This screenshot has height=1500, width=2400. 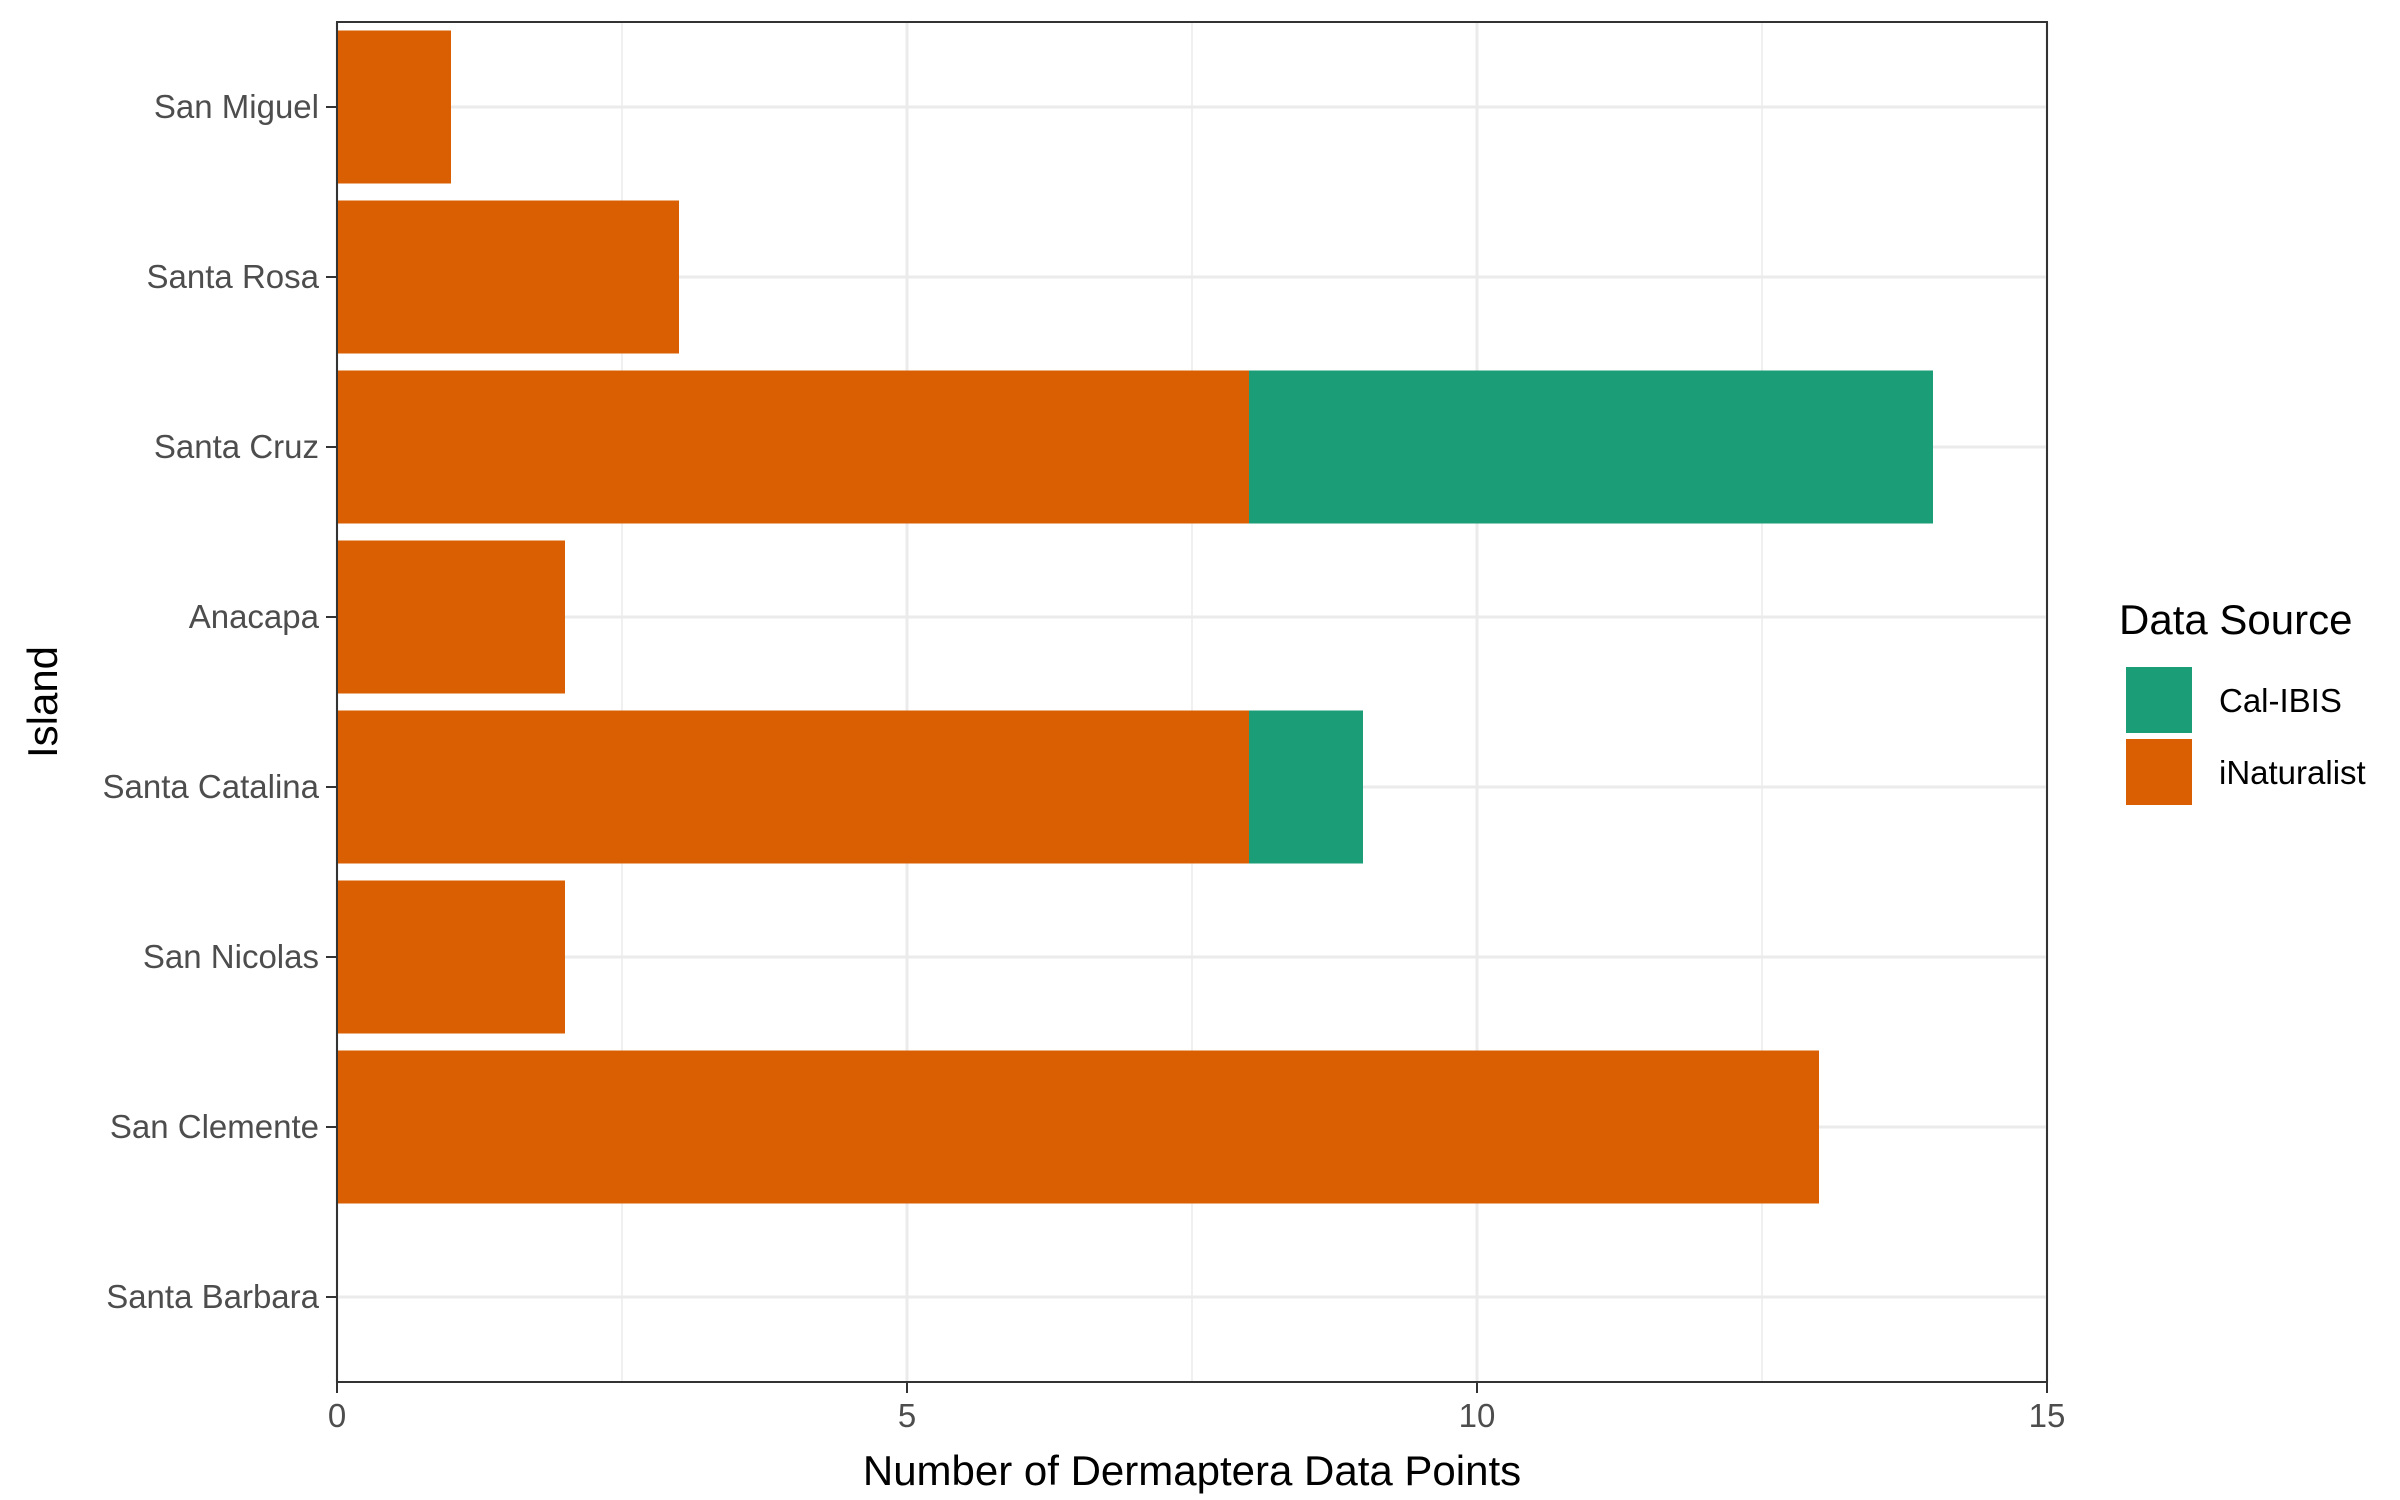 What do you see at coordinates (2159, 700) in the screenshot?
I see `legend-key-cal-ibis` at bounding box center [2159, 700].